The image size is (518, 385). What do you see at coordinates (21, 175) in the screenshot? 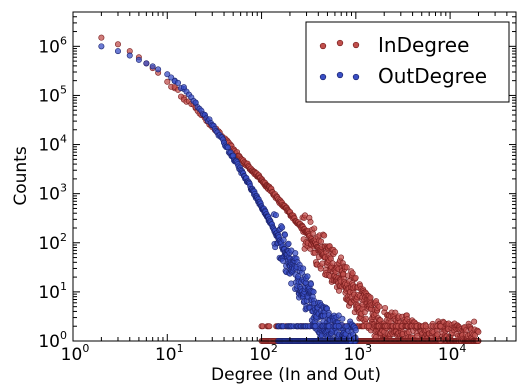
I see `y-axis-label: Counts` at bounding box center [21, 175].